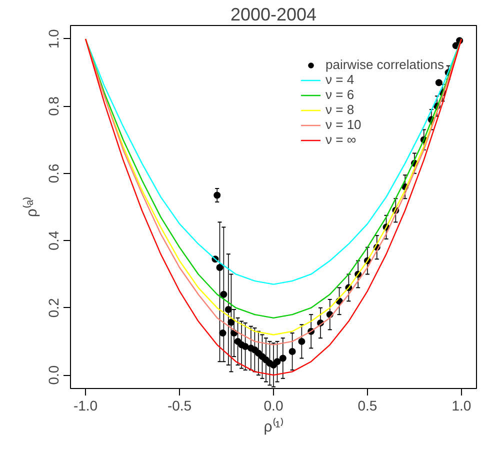 This screenshot has width=488, height=458. What do you see at coordinates (54, 240) in the screenshot?
I see `y-tick-label: 0.4` at bounding box center [54, 240].